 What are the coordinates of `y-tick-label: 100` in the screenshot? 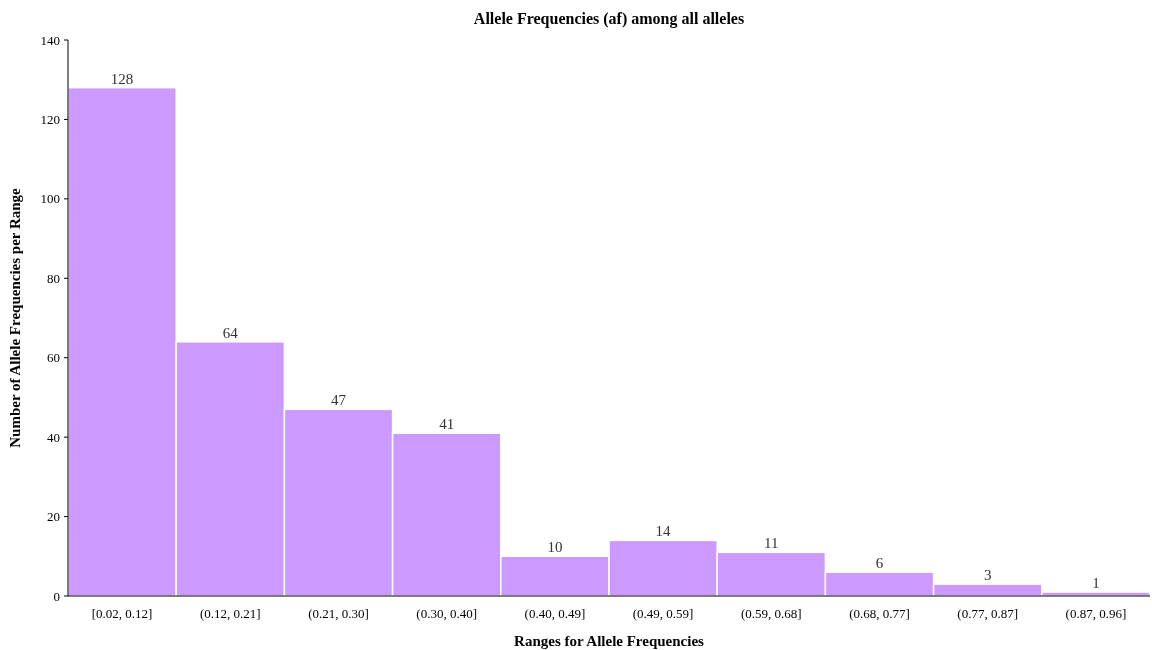 It's located at (50, 199).